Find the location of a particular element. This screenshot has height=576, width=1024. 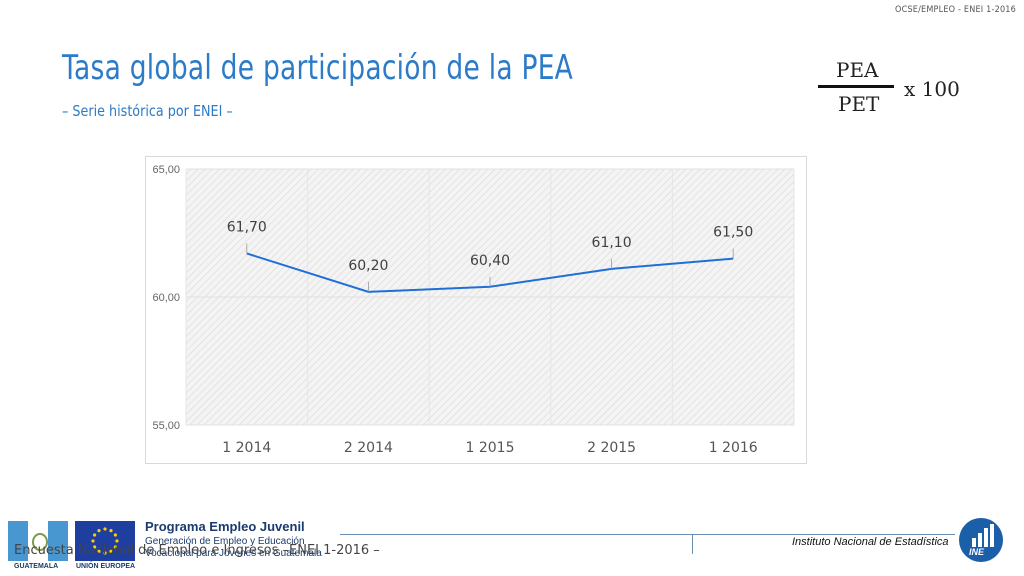

formula-numerator: PEA is located at coordinates (857, 70).